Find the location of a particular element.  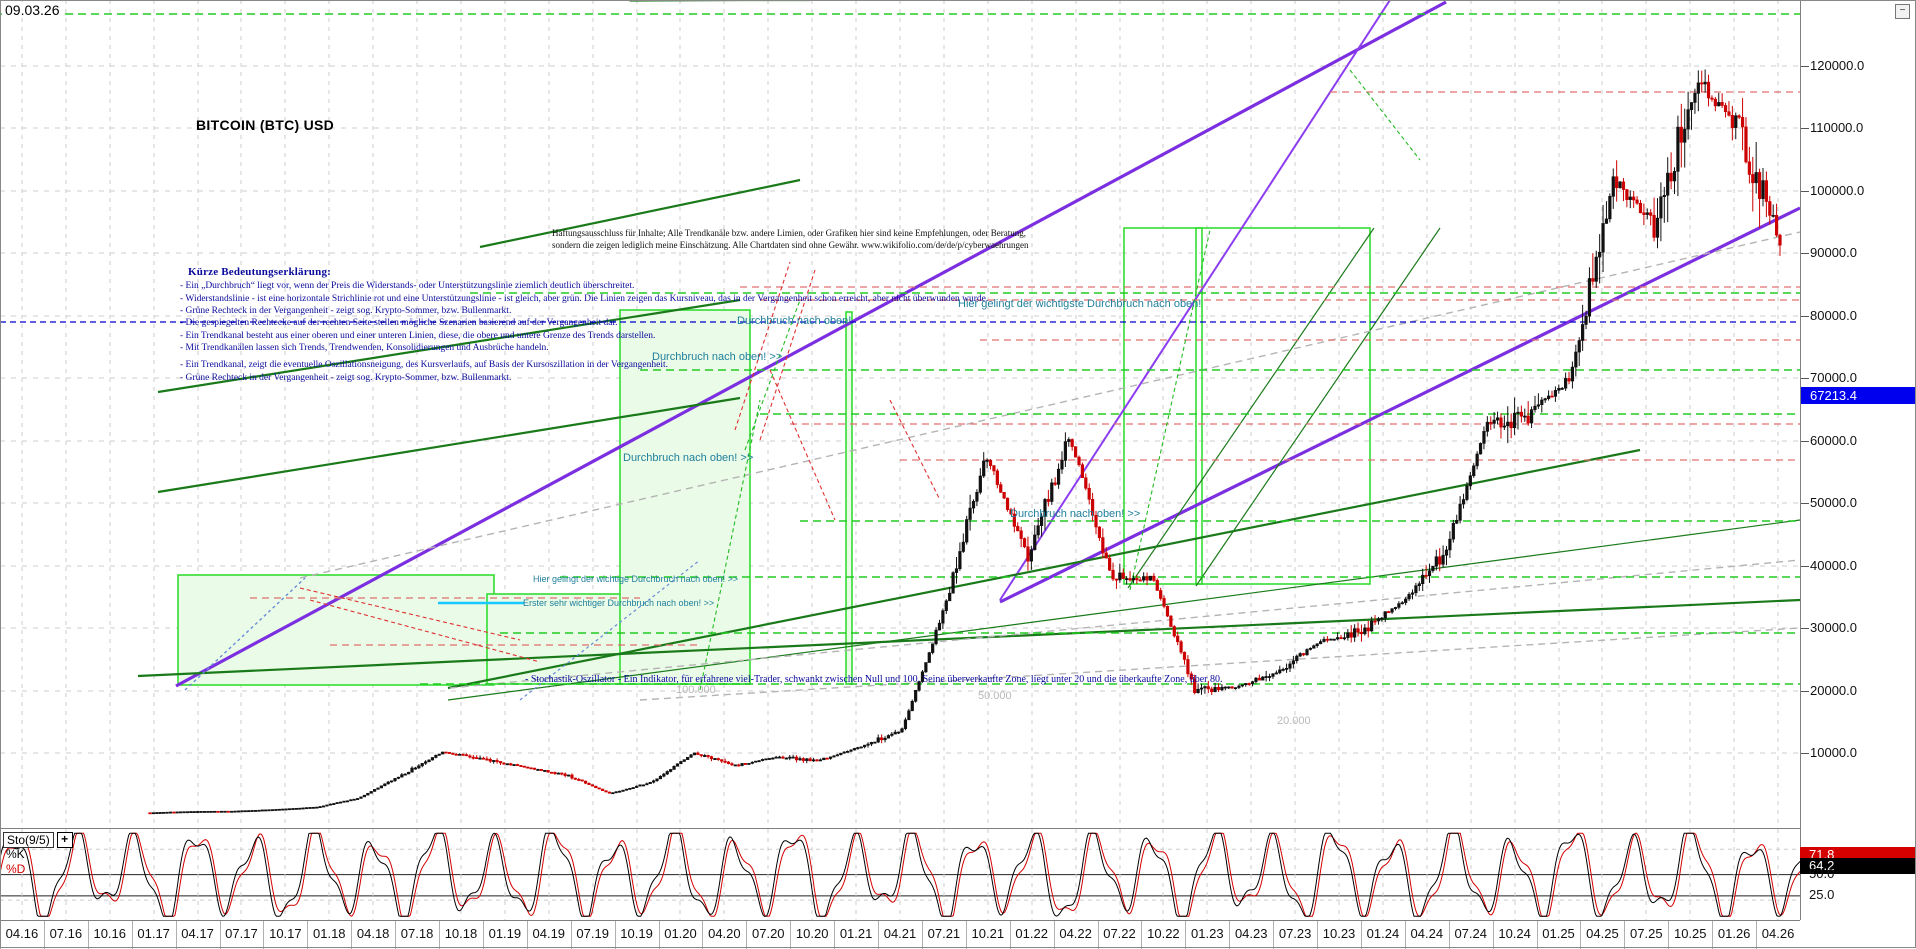

x-axis-label: 07.21 is located at coordinates (944, 933).